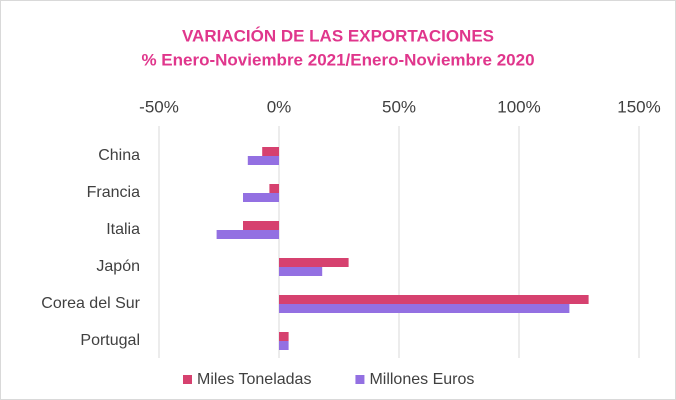 The width and height of the screenshot is (676, 400). Describe the element at coordinates (159, 106) in the screenshot. I see `x-tick-label: -50%` at that location.